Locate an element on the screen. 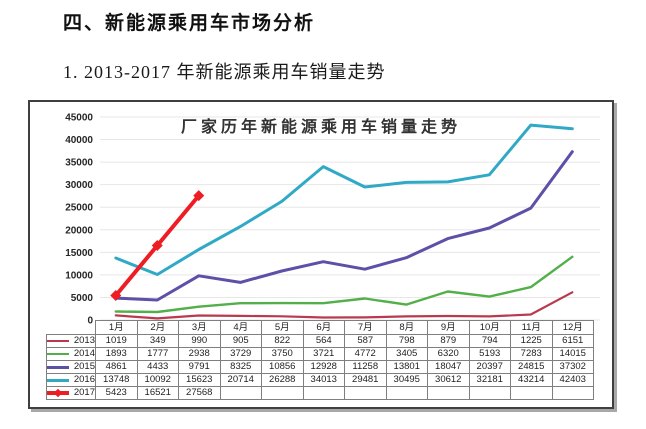 This screenshot has width=646, height=429. y-axis-label: 45000 is located at coordinates (79, 118).